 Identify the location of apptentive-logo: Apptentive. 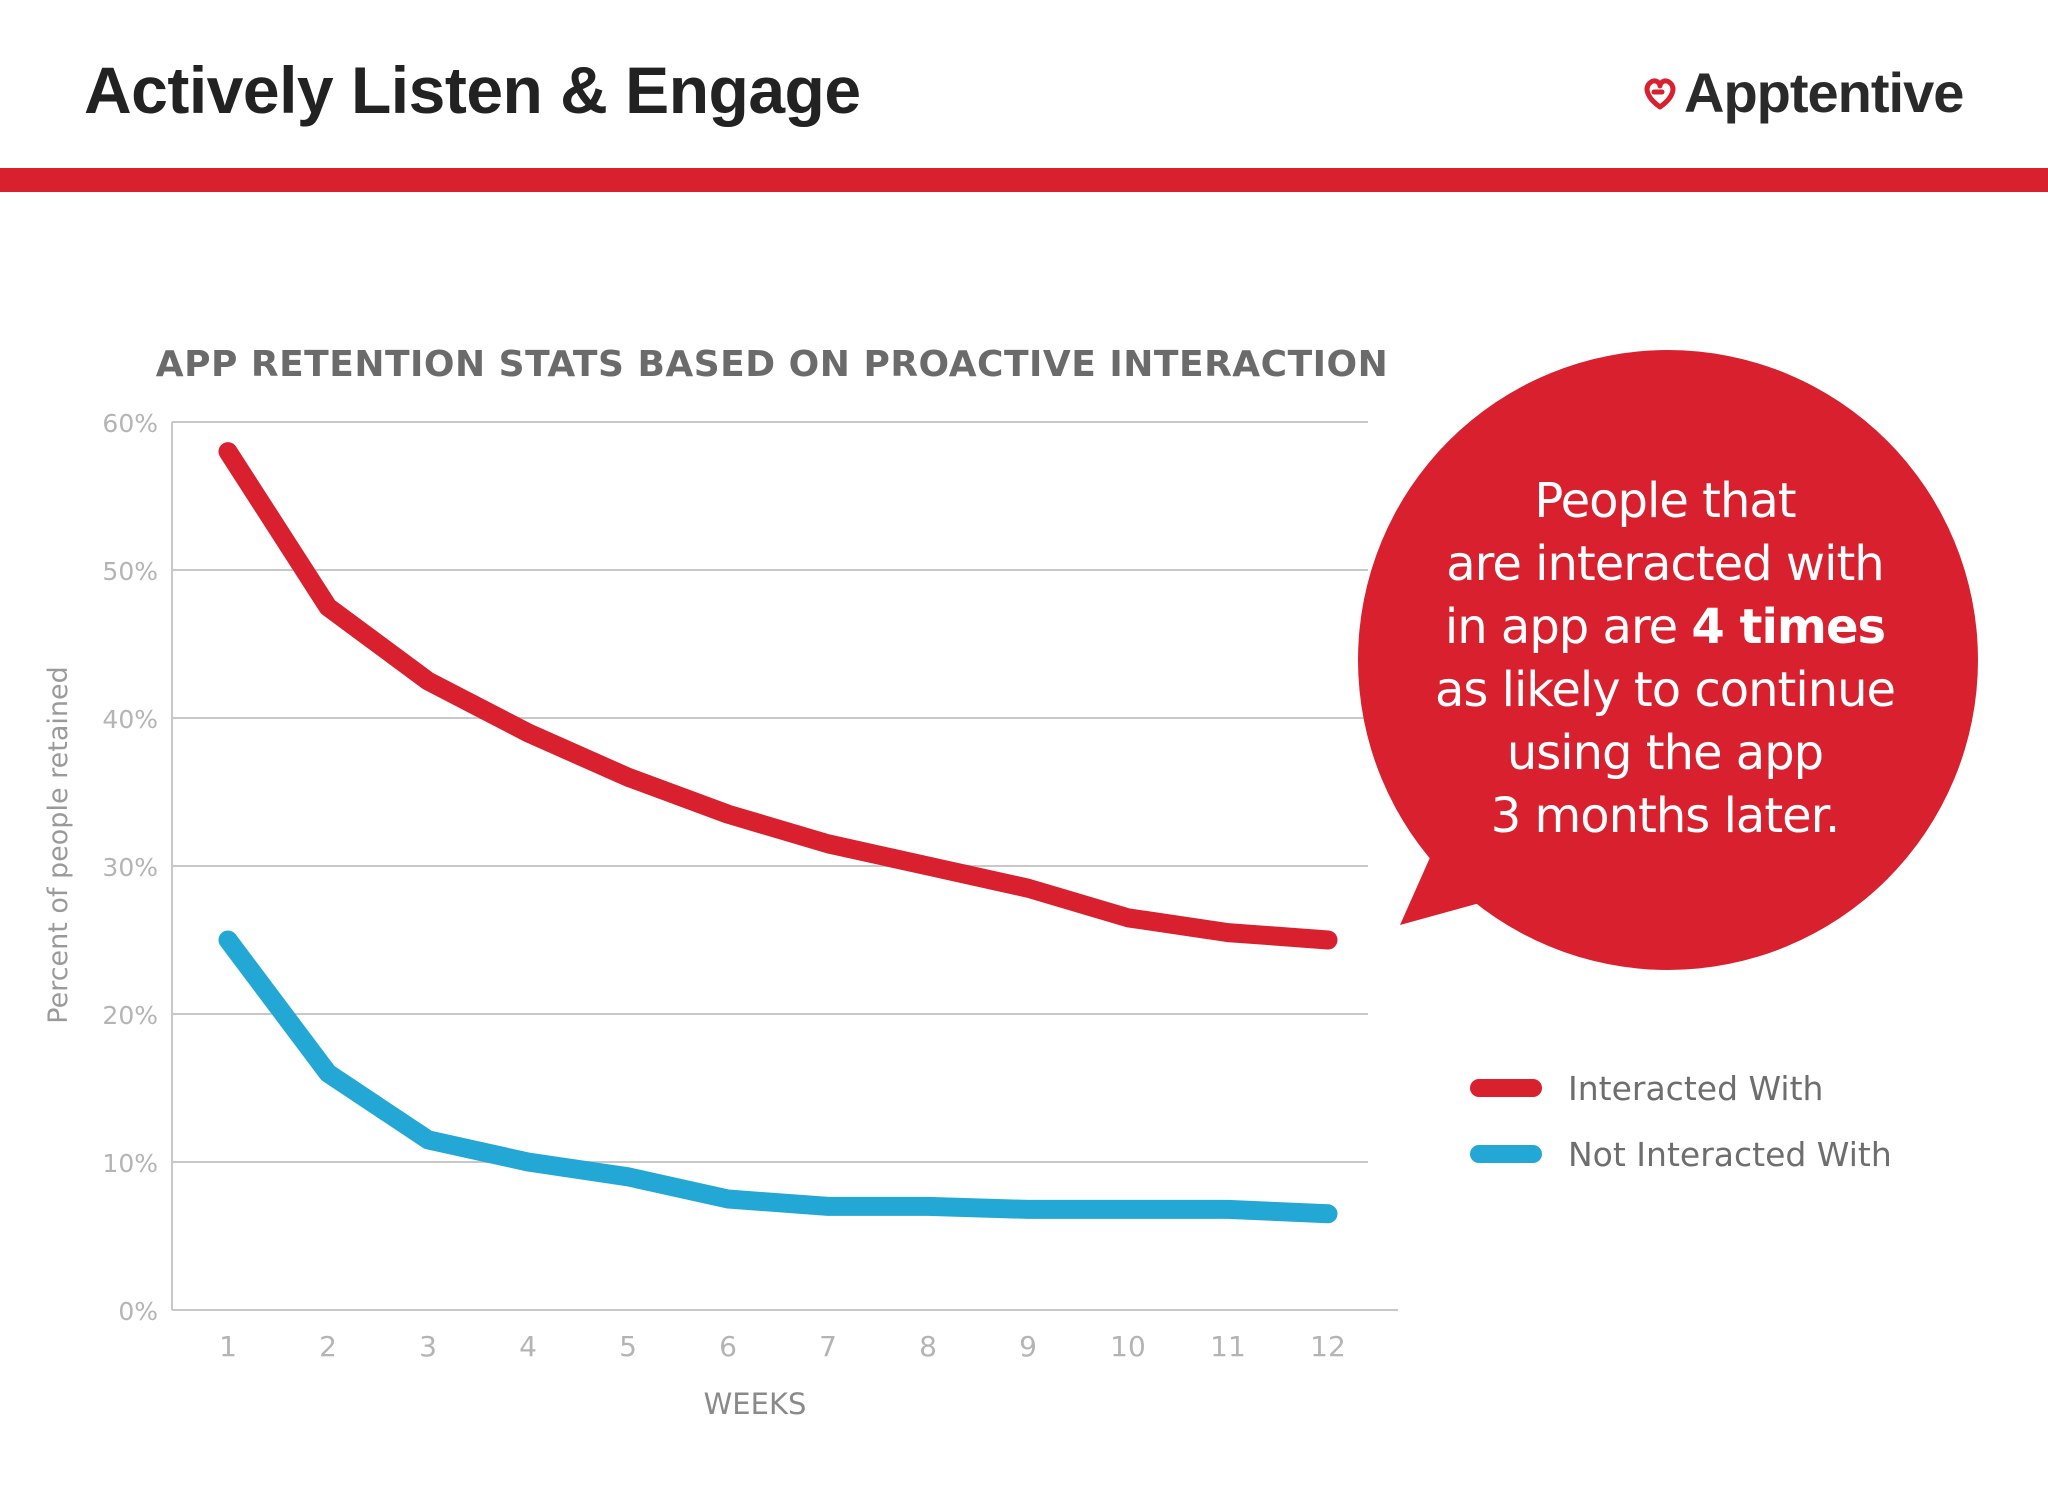
(1802, 92).